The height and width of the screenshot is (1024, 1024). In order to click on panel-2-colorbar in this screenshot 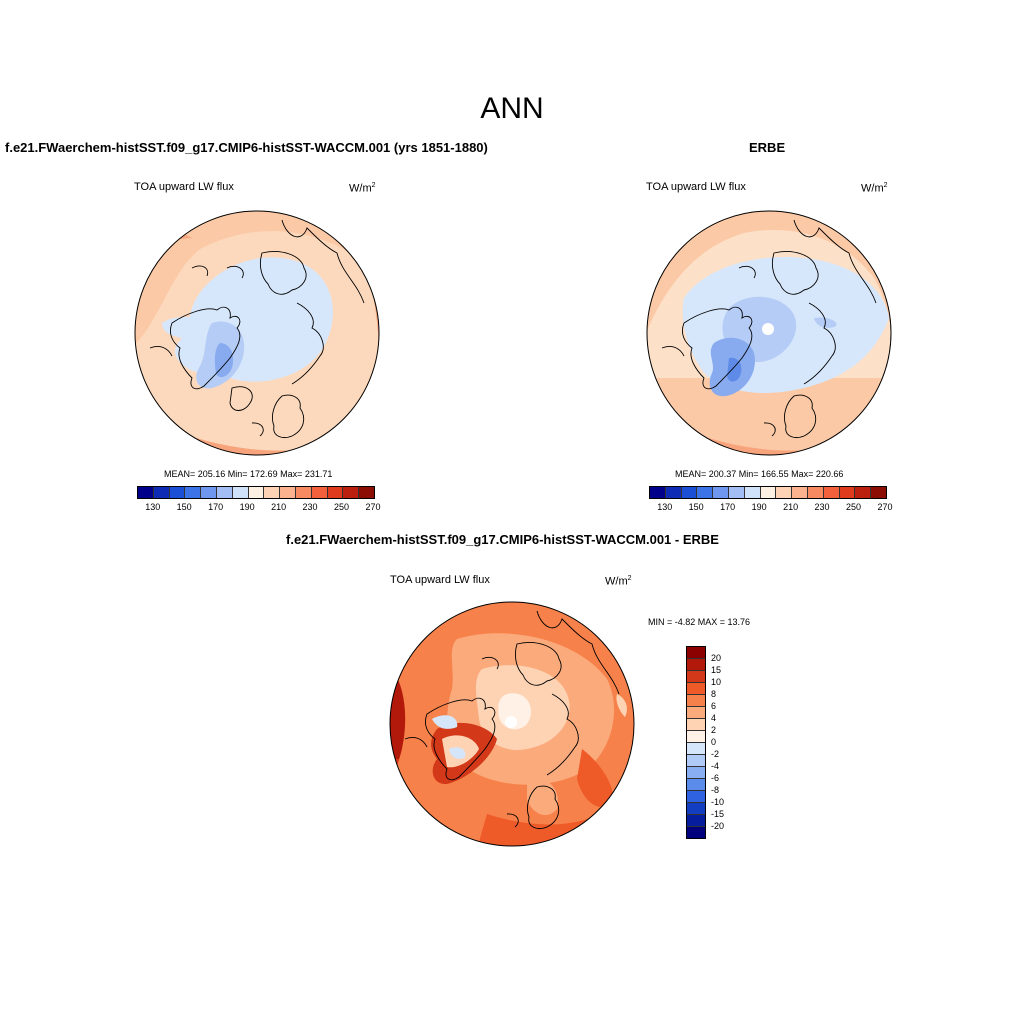, I will do `click(768, 492)`.